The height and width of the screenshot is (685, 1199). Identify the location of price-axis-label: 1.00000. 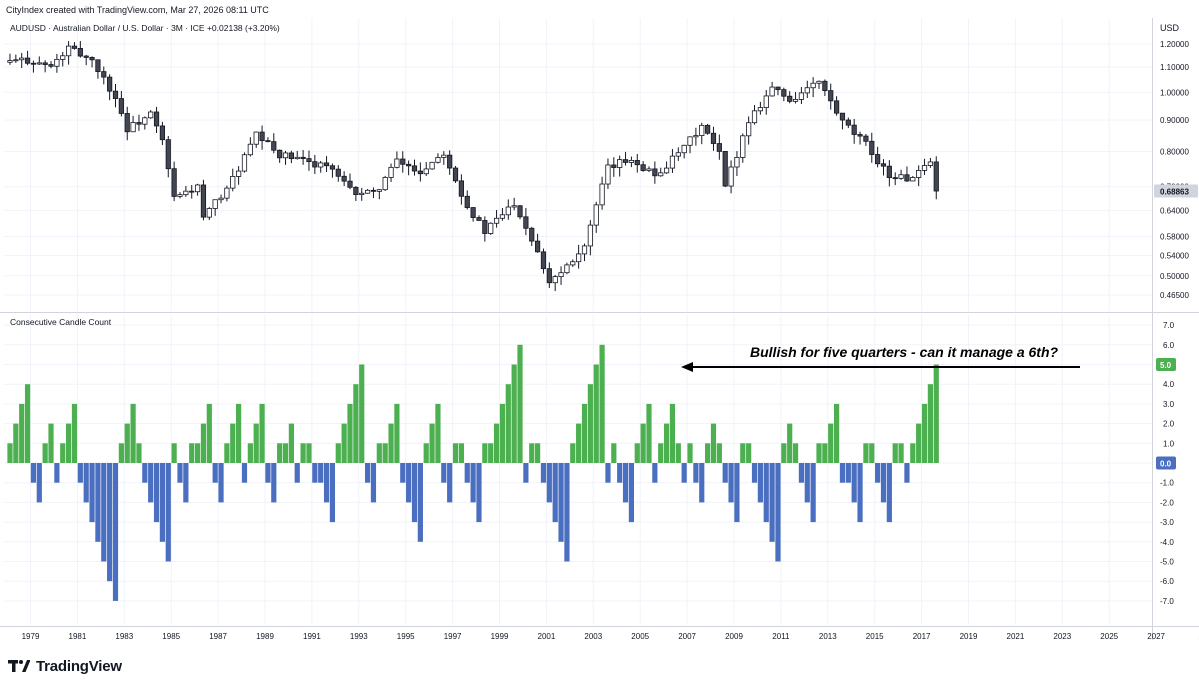
(1174, 92).